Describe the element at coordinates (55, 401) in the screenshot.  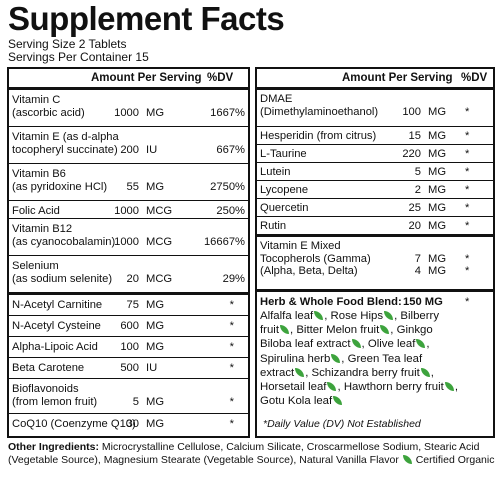
I see `nutrient-name: (from lemon fruit)` at that location.